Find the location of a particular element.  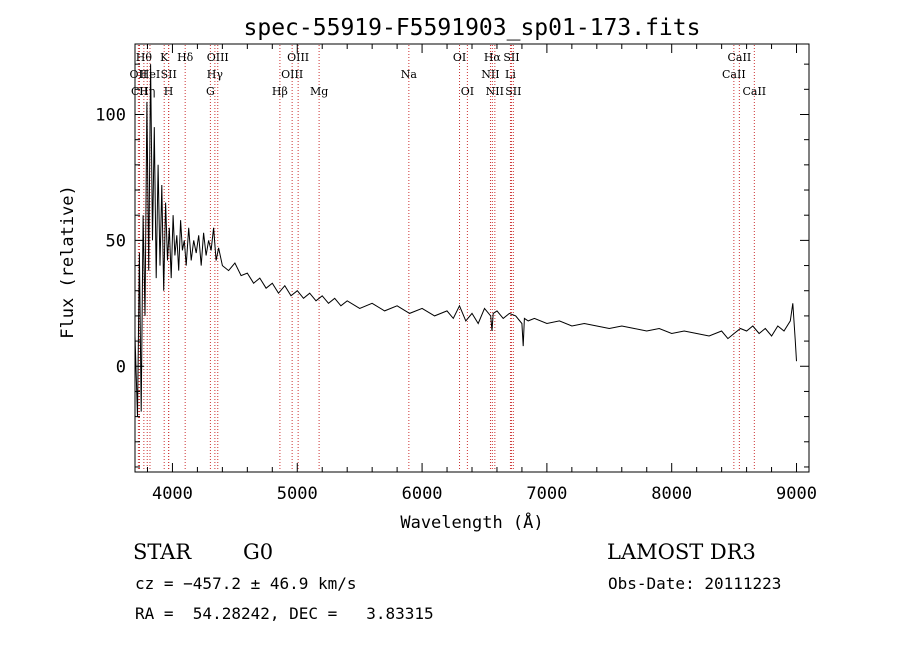

x-axis-label: Wavelength (Å) is located at coordinates (471, 522).